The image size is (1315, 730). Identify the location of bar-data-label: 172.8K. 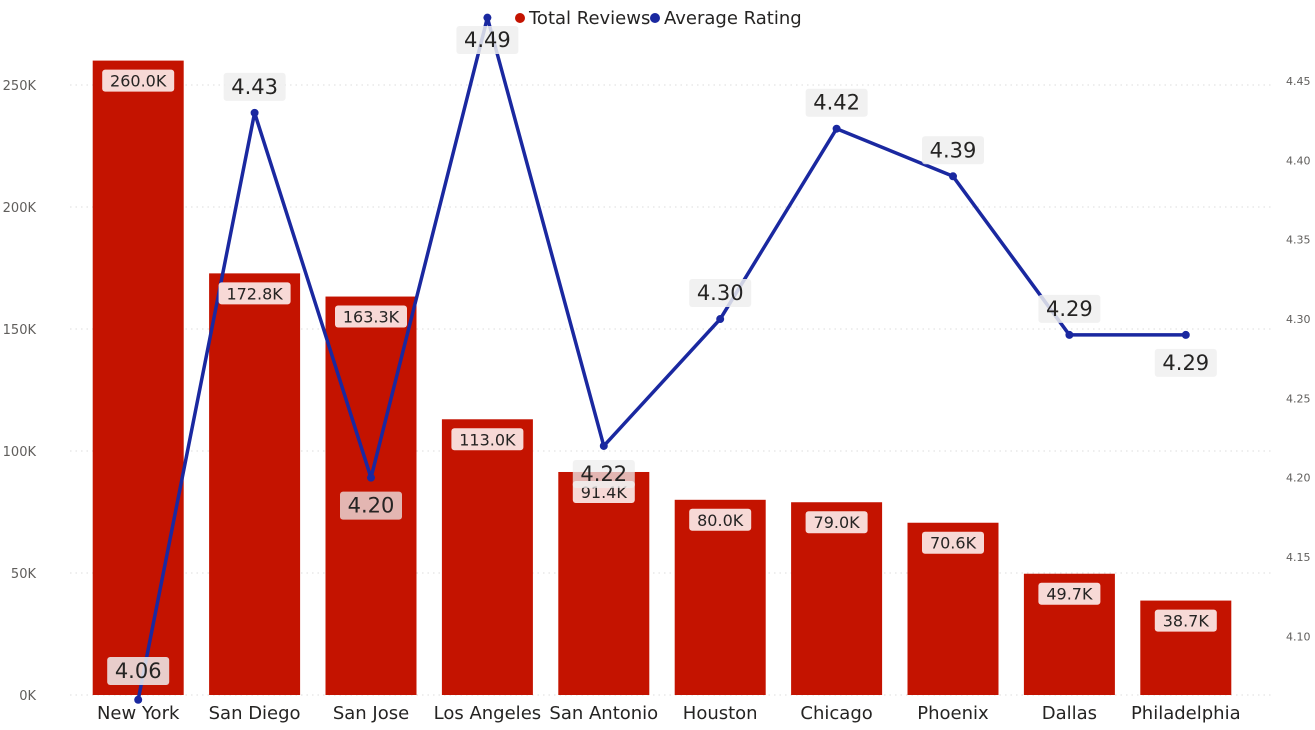
(254, 293).